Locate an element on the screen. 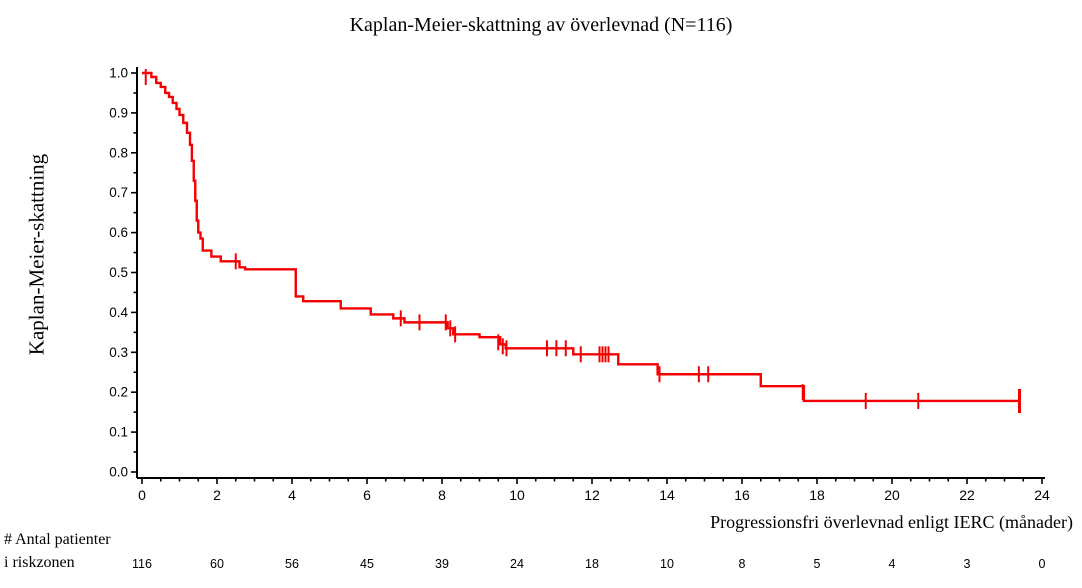 The image size is (1082, 588). y-tick-label: 0.0 is located at coordinates (118, 472).